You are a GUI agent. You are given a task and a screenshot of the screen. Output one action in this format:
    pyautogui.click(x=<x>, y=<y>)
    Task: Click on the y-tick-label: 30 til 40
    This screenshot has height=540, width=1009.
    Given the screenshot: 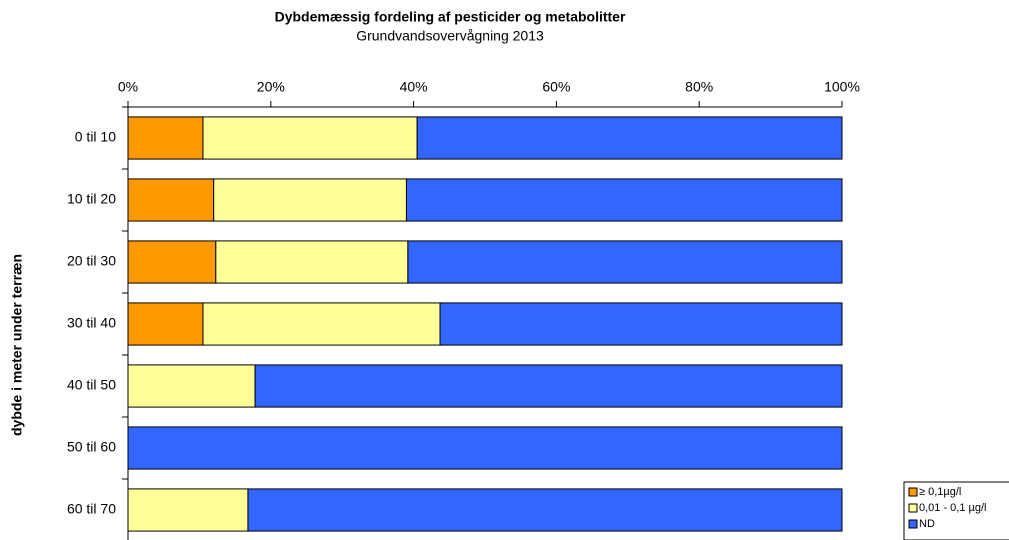 What is the action you would take?
    pyautogui.click(x=91, y=323)
    